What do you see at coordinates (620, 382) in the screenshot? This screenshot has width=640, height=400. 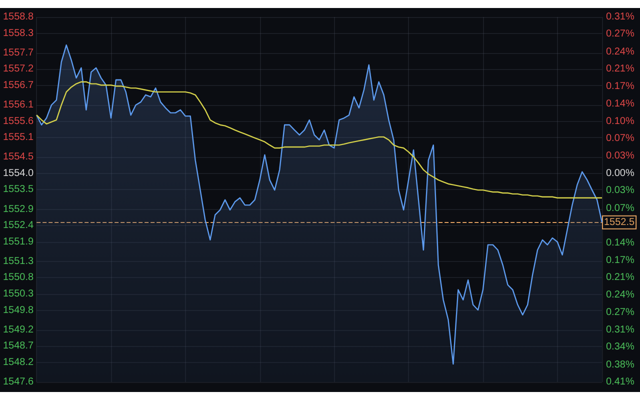 I see `y2-tick-label: 0.41%` at bounding box center [620, 382].